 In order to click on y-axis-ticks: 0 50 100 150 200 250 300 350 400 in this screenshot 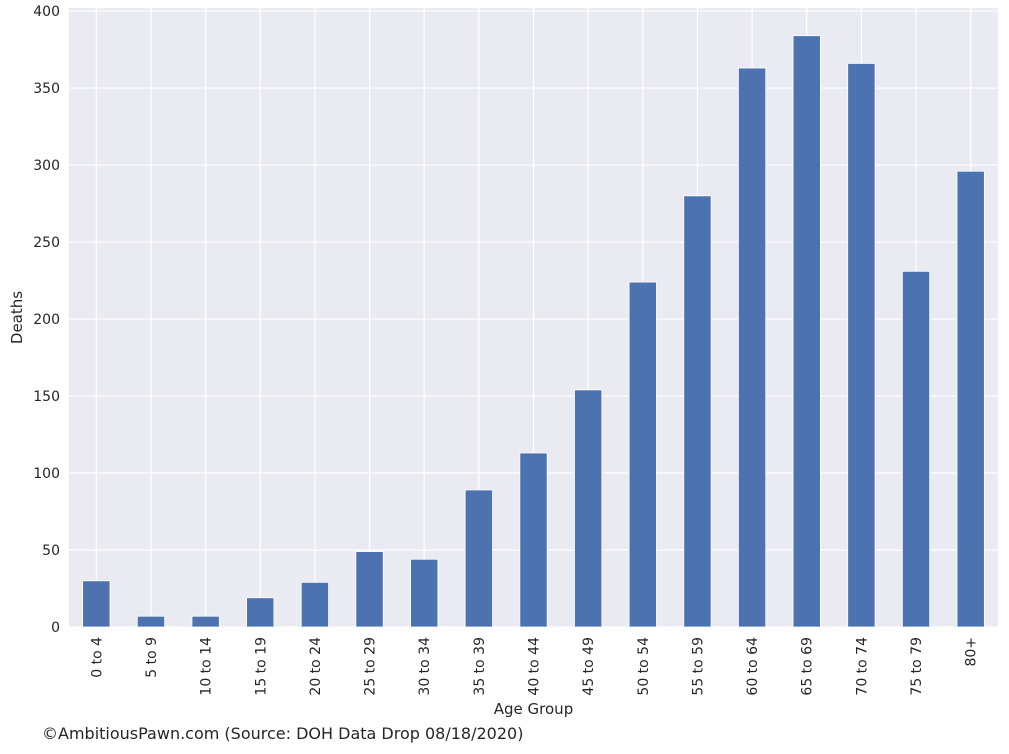, I will do `click(46, 320)`.